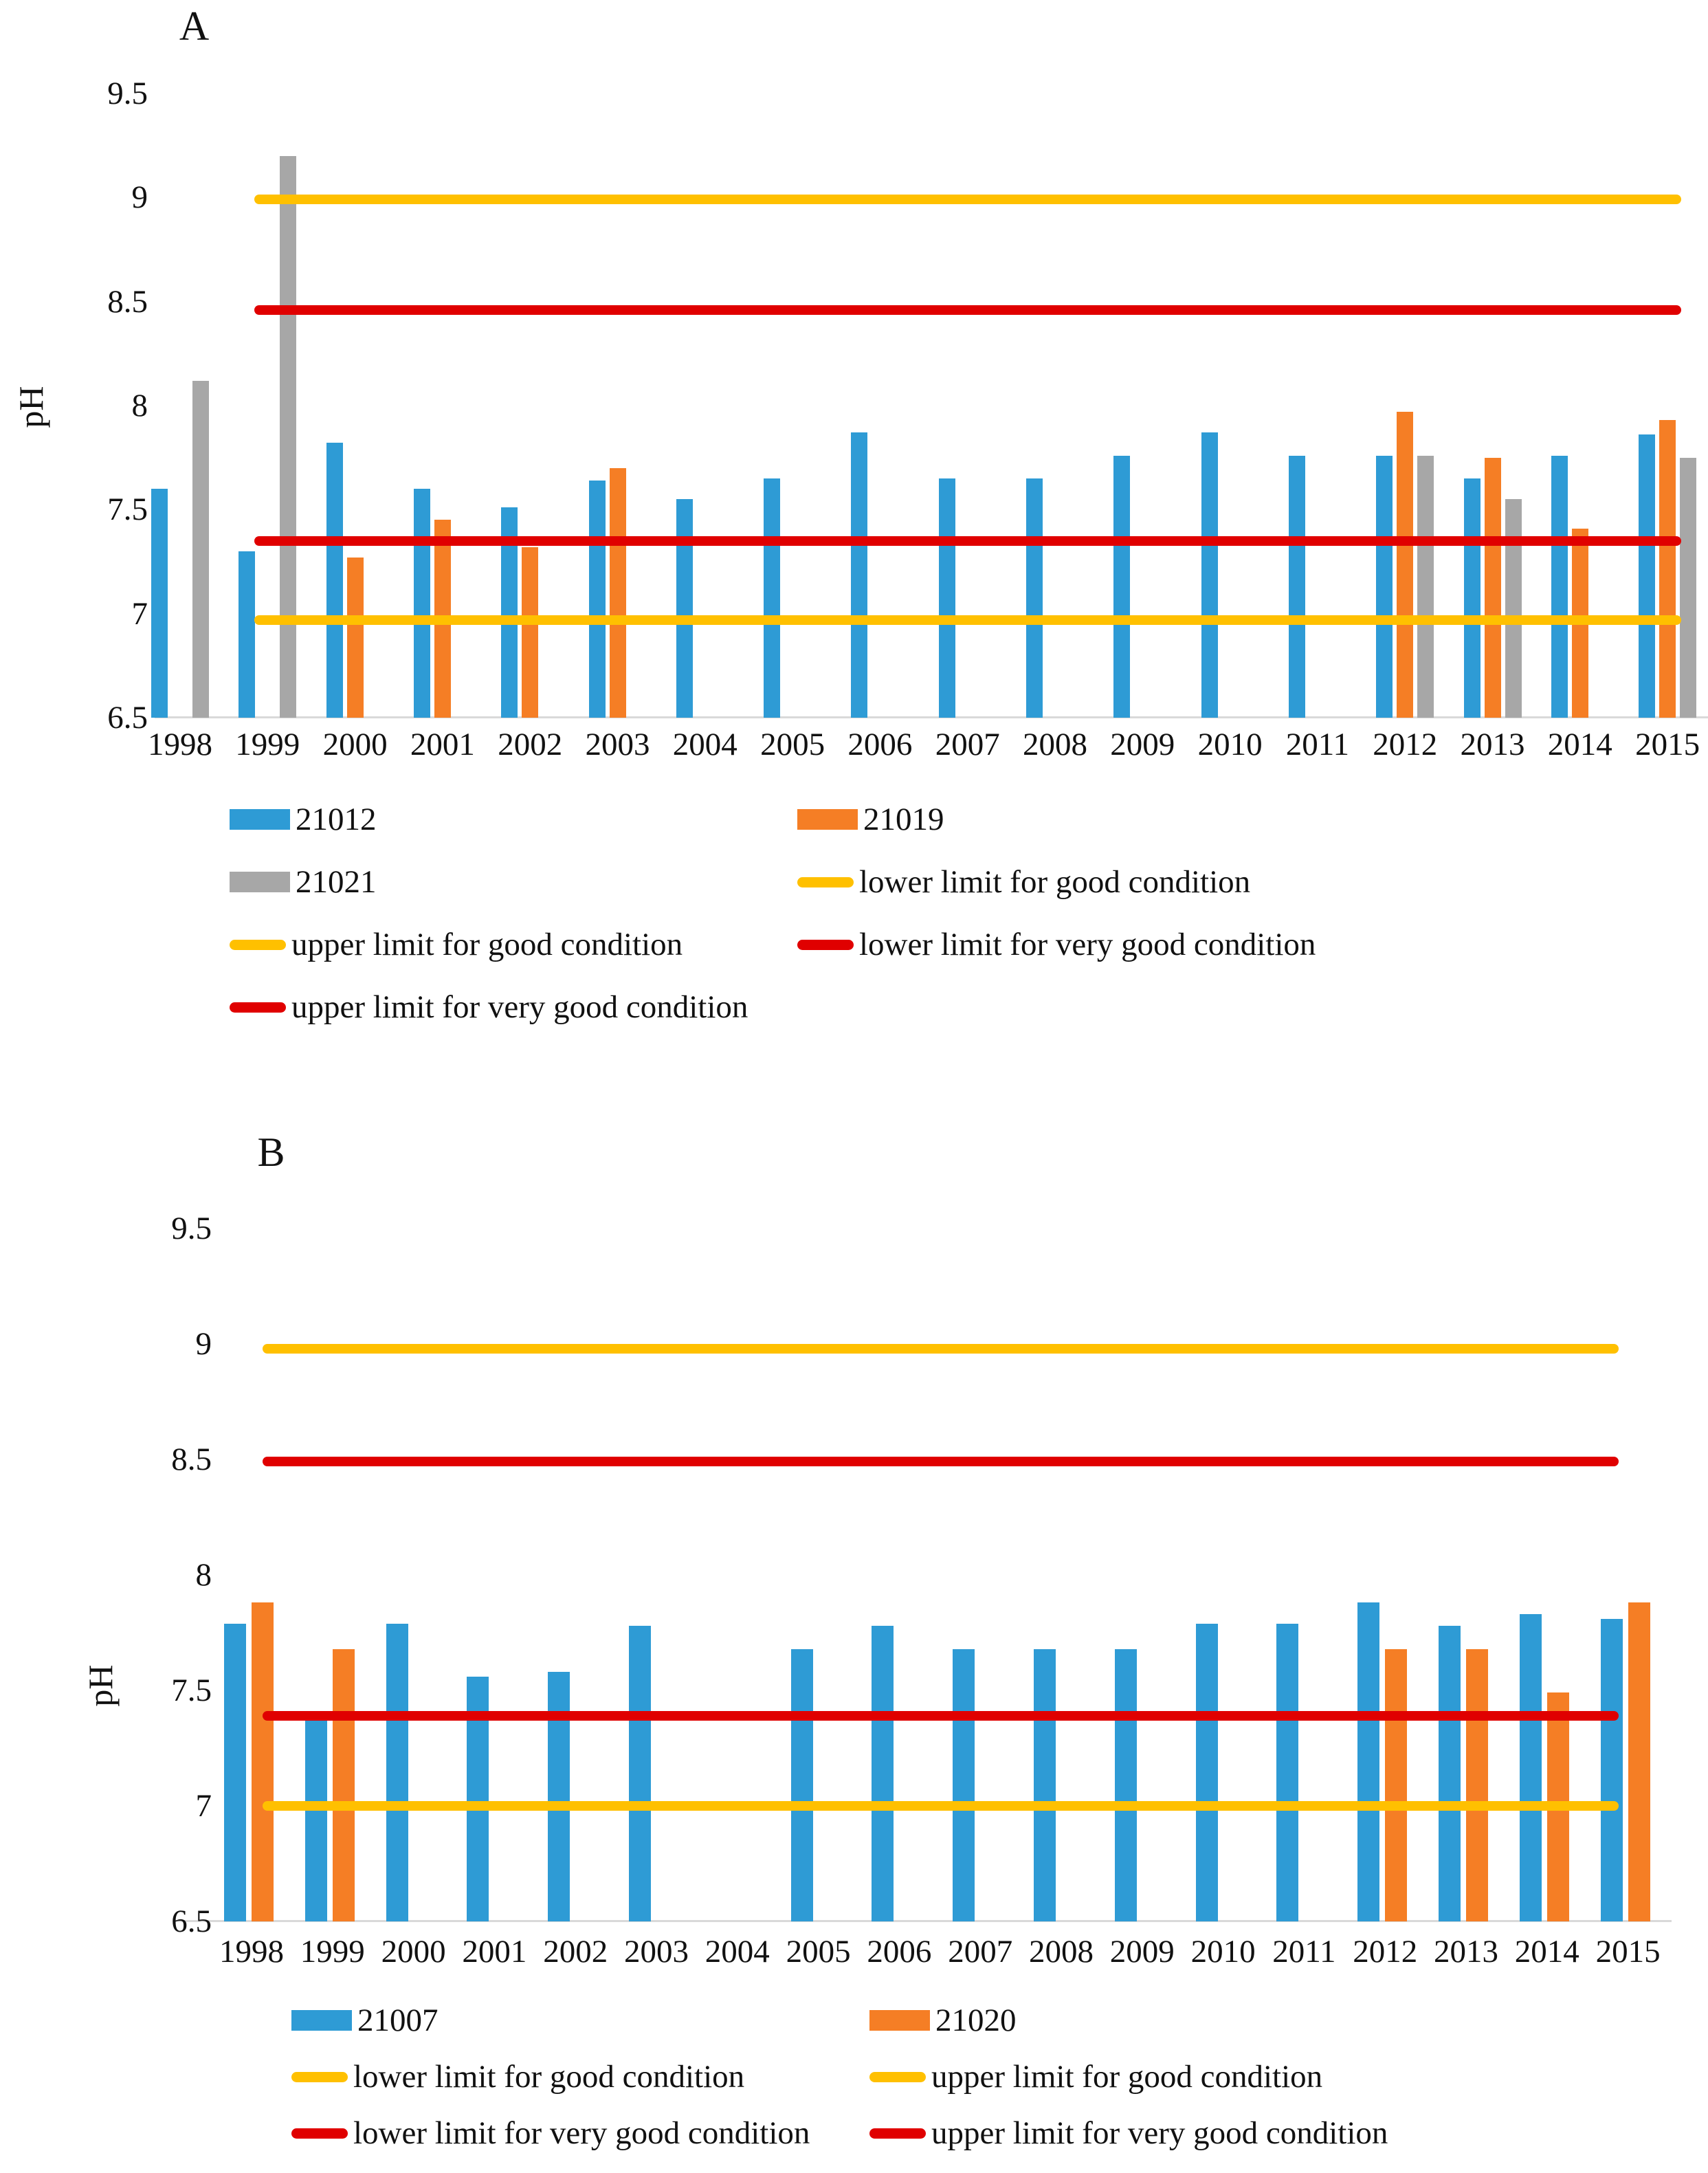  What do you see at coordinates (941, 1806) in the screenshot?
I see `limit-line-lower-limit-for-good-condition` at bounding box center [941, 1806].